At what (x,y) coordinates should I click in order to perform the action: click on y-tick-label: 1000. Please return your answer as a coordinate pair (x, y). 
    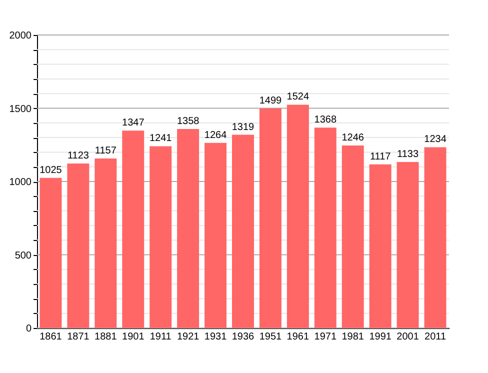
    Looking at the image, I should click on (20, 182).